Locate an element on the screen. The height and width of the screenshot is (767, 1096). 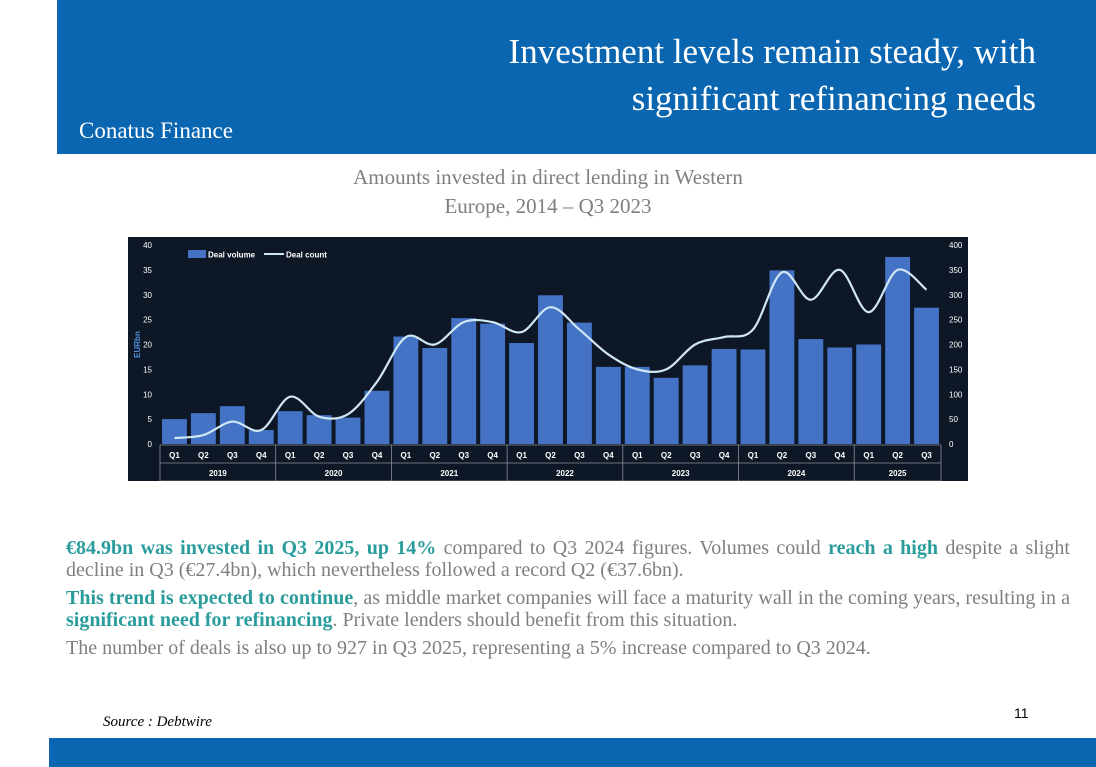
footer-bar is located at coordinates (572, 752).